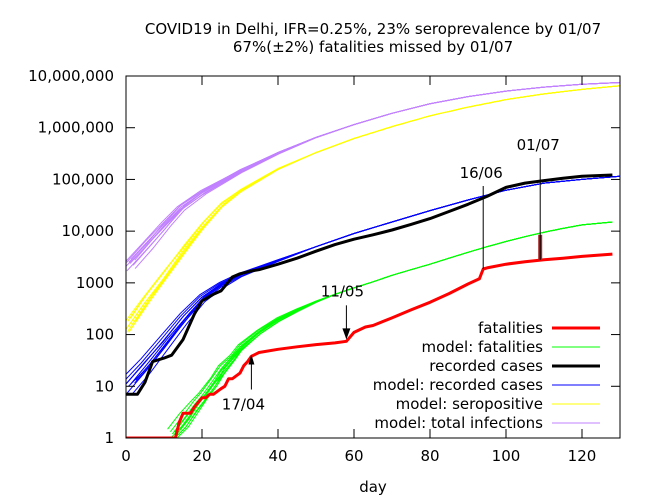 The height and width of the screenshot is (500, 650). I want to click on y-tick-label: 1,000,000, so click(76, 128).